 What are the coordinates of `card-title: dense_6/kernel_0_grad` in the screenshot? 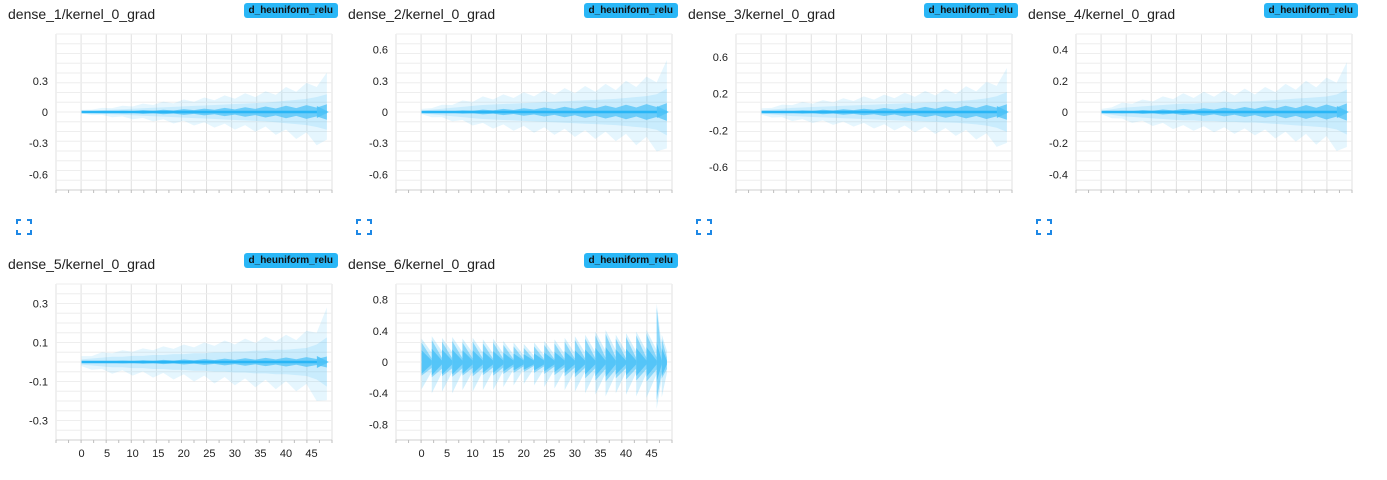 It's located at (422, 264).